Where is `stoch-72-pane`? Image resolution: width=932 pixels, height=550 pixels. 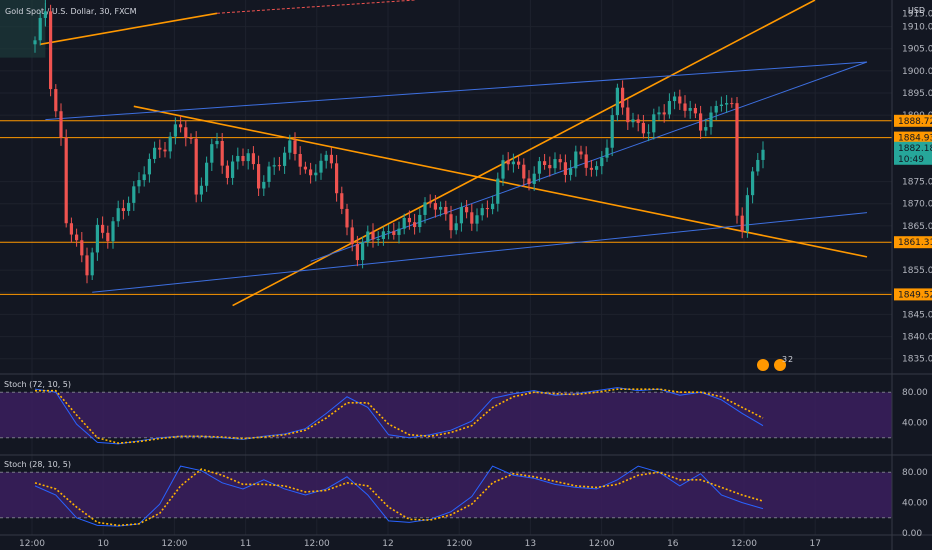
stoch-72-pane is located at coordinates (446, 416).